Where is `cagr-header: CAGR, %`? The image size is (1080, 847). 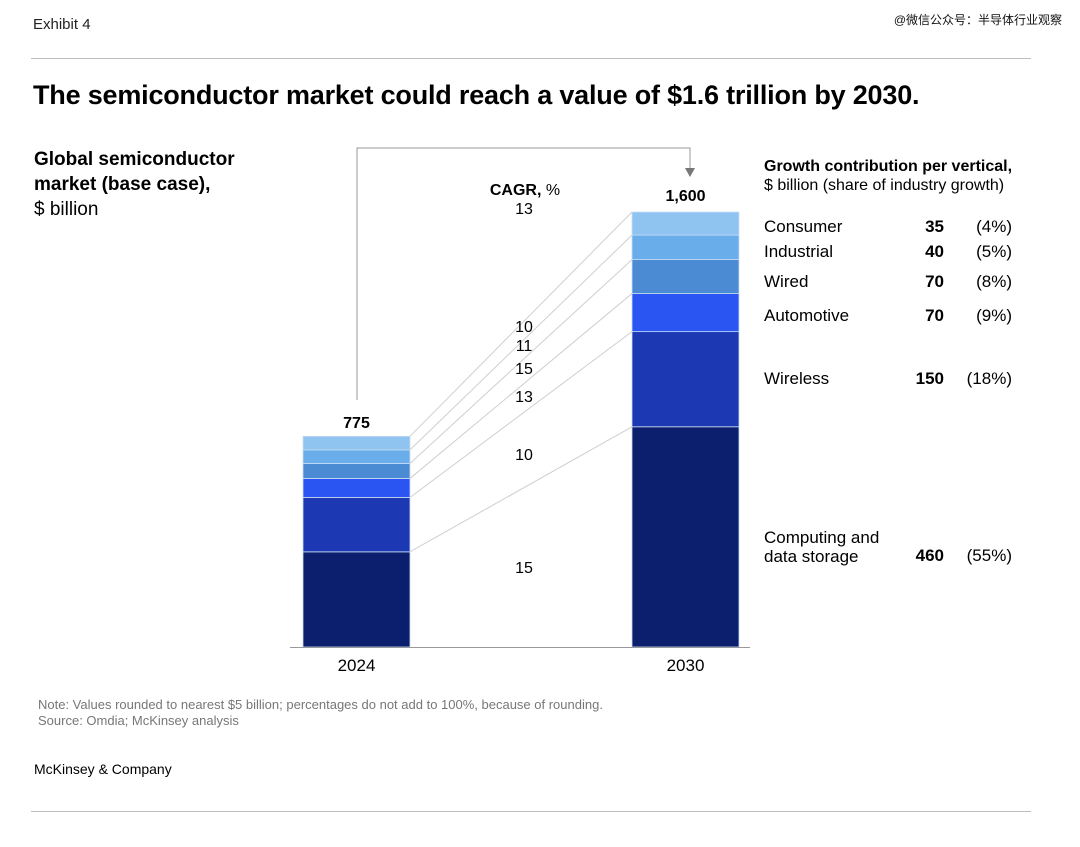 cagr-header: CAGR, % is located at coordinates (525, 191).